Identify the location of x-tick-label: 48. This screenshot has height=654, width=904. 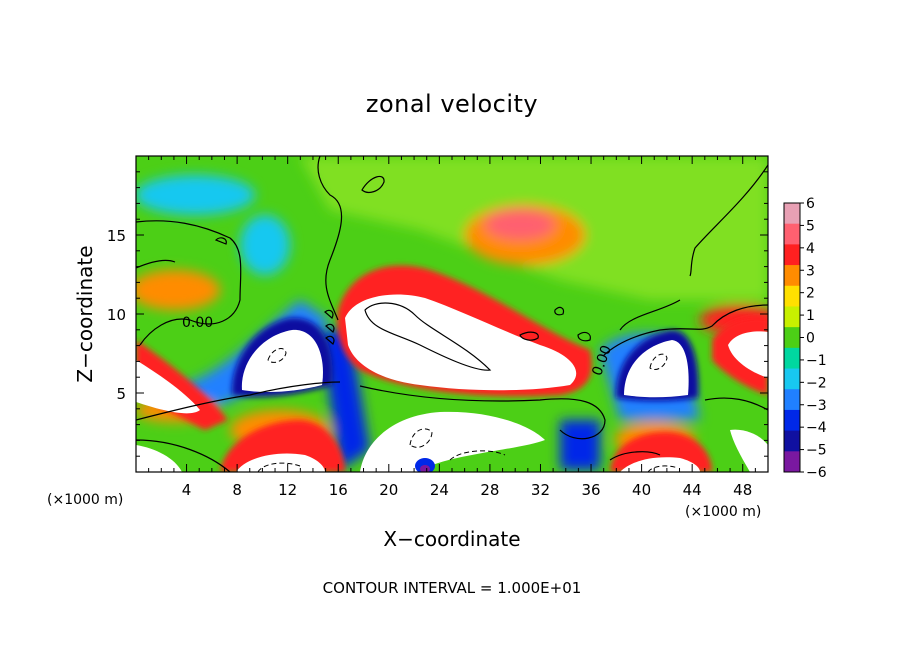
(742, 490).